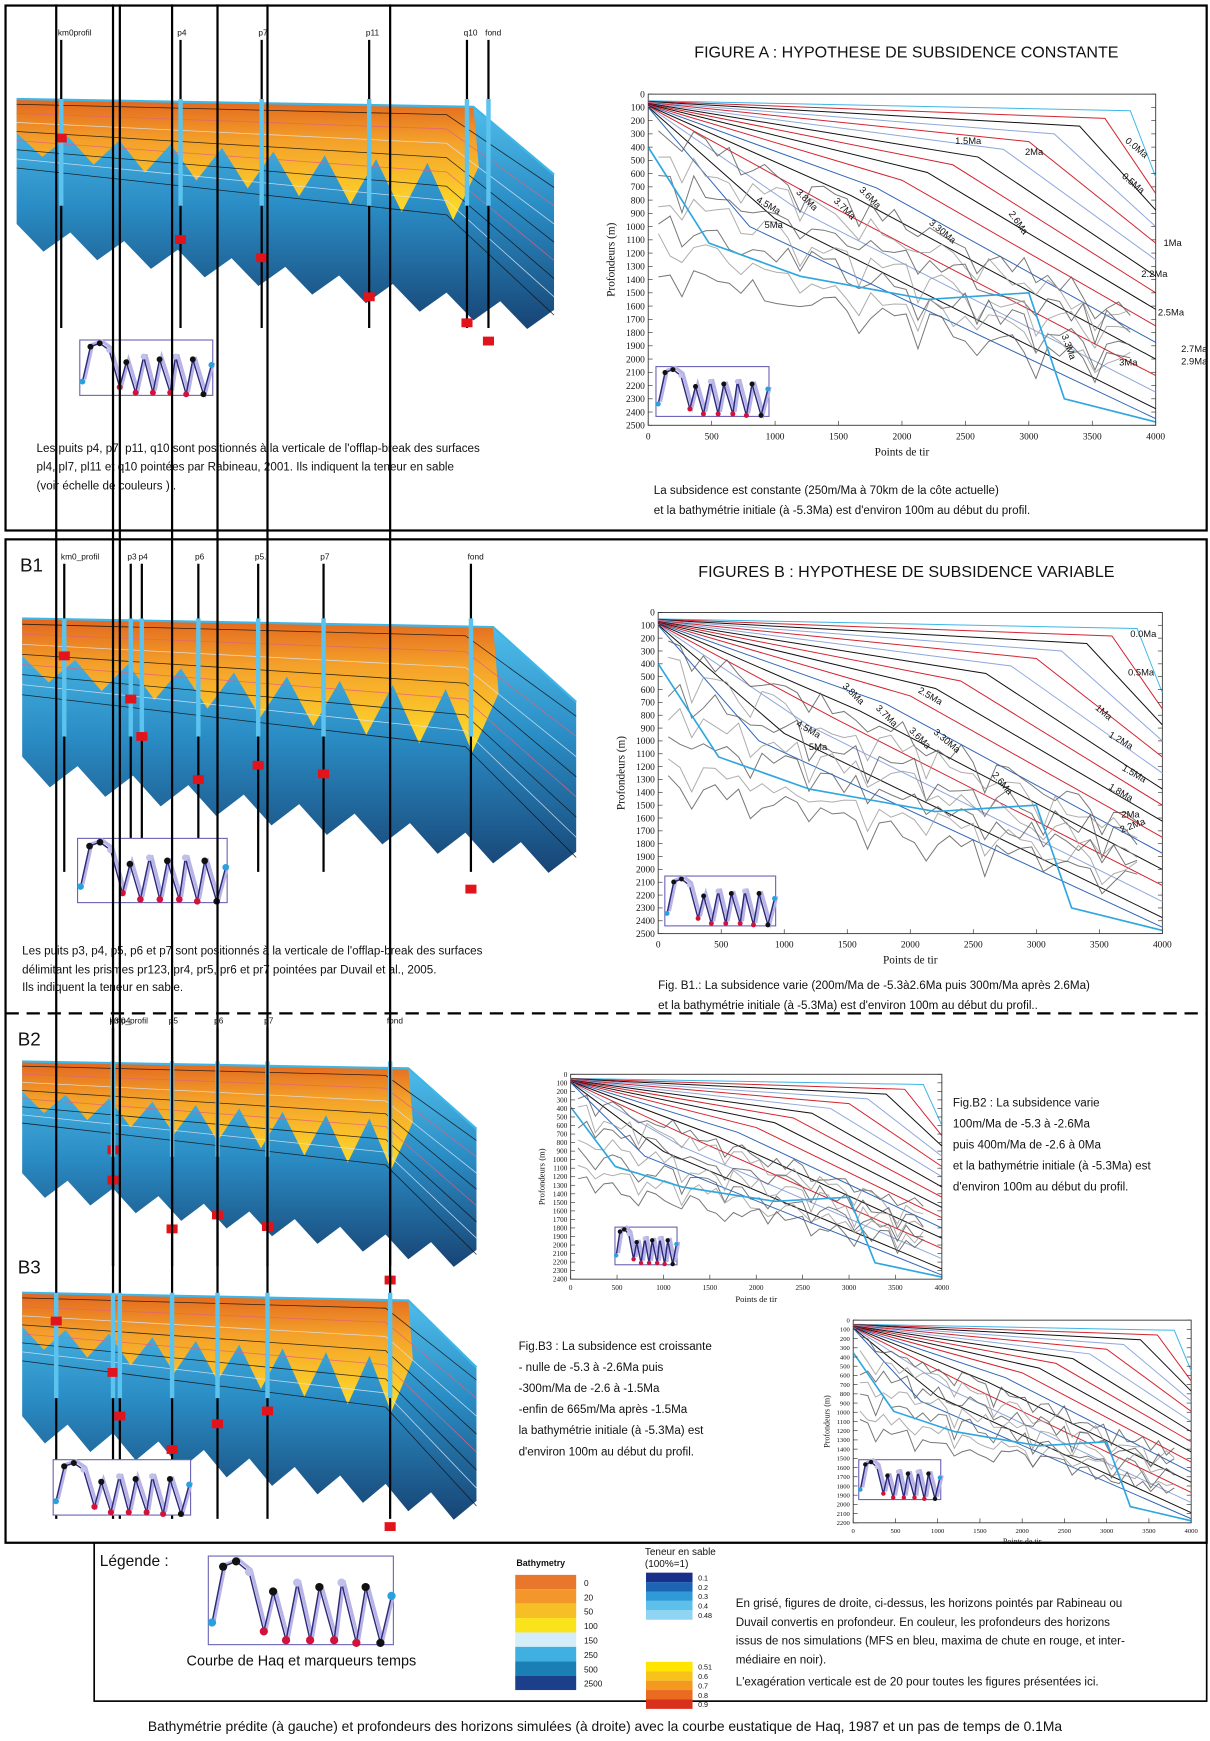  I want to click on y-tick-label: 600, so click(638, 175).